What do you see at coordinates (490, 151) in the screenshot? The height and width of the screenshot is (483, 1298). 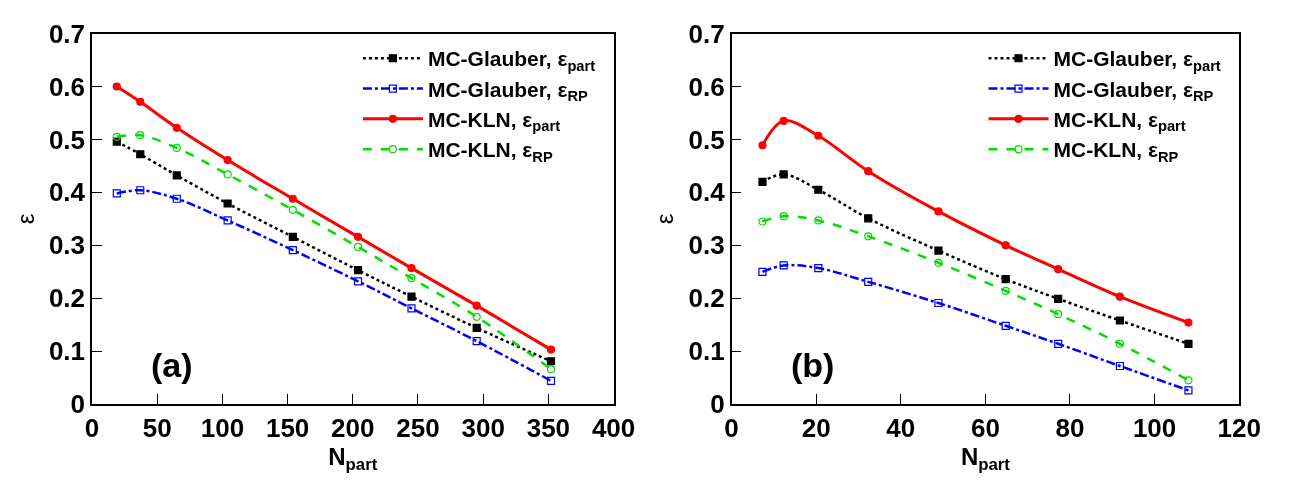 I see `legend-label: MC-KLN, ε$_{RP}$` at bounding box center [490, 151].